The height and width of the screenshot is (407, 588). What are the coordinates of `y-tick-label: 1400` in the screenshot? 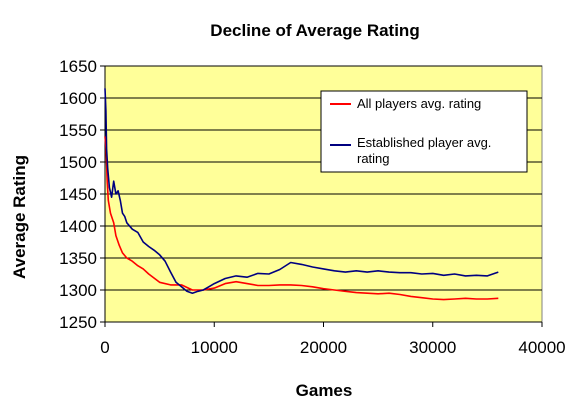 It's located at (78, 226).